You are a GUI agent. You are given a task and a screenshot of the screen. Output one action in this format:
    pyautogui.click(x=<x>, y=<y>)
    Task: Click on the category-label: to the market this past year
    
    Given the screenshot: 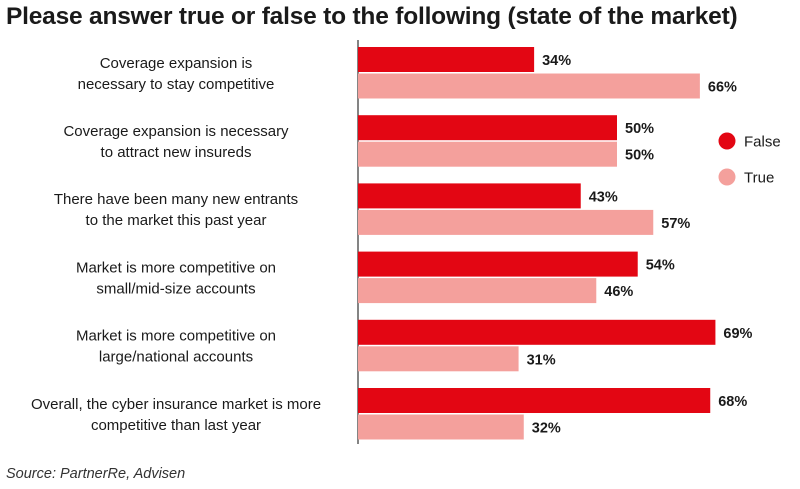 What is the action you would take?
    pyautogui.click(x=176, y=220)
    